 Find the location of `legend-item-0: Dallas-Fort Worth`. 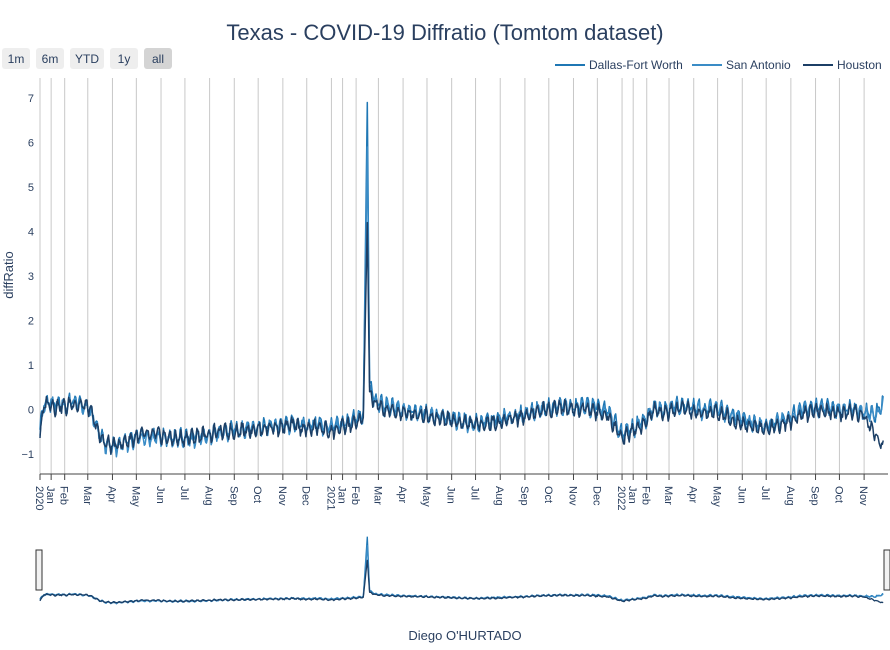

legend-item-0: Dallas-Fort Worth is located at coordinates (619, 65).